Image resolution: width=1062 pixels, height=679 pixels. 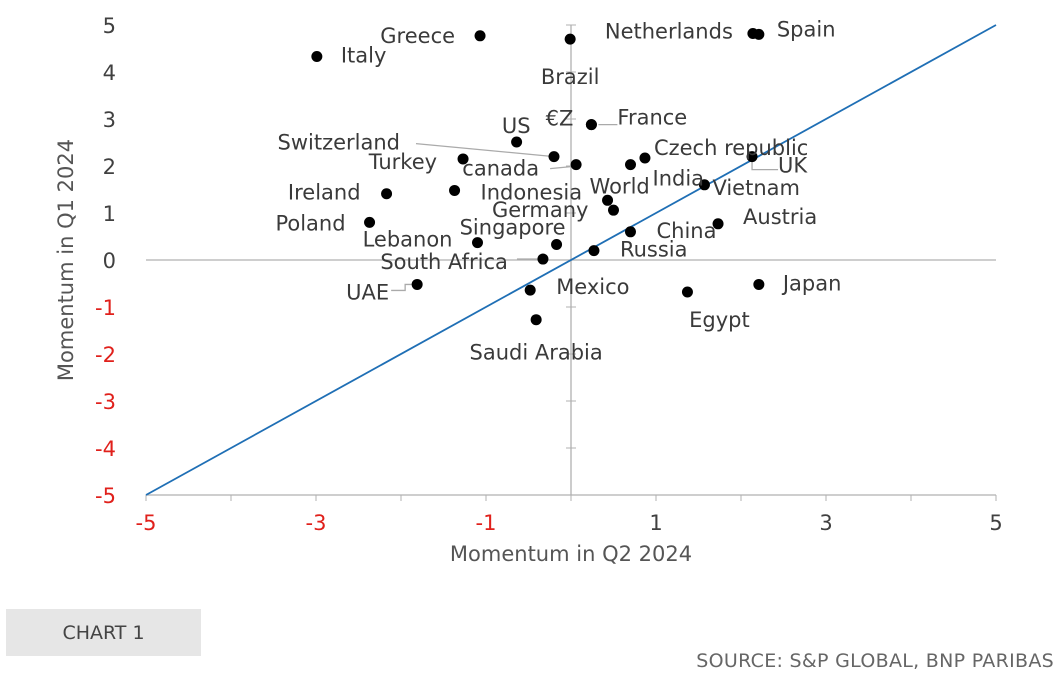 What do you see at coordinates (364, 55) in the screenshot?
I see `point-label: Italy` at bounding box center [364, 55].